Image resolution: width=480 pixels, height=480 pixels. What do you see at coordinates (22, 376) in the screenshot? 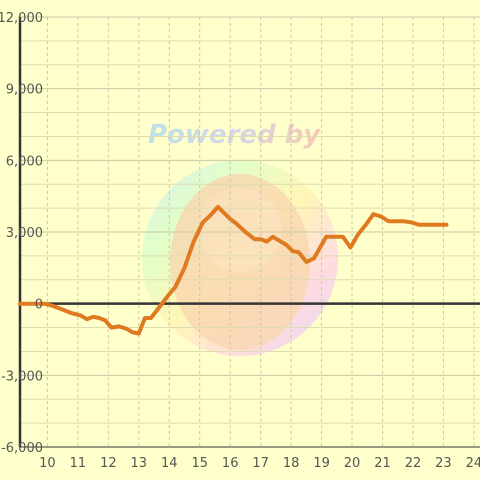
I see `y-tick-label: -3,000` at bounding box center [22, 376].